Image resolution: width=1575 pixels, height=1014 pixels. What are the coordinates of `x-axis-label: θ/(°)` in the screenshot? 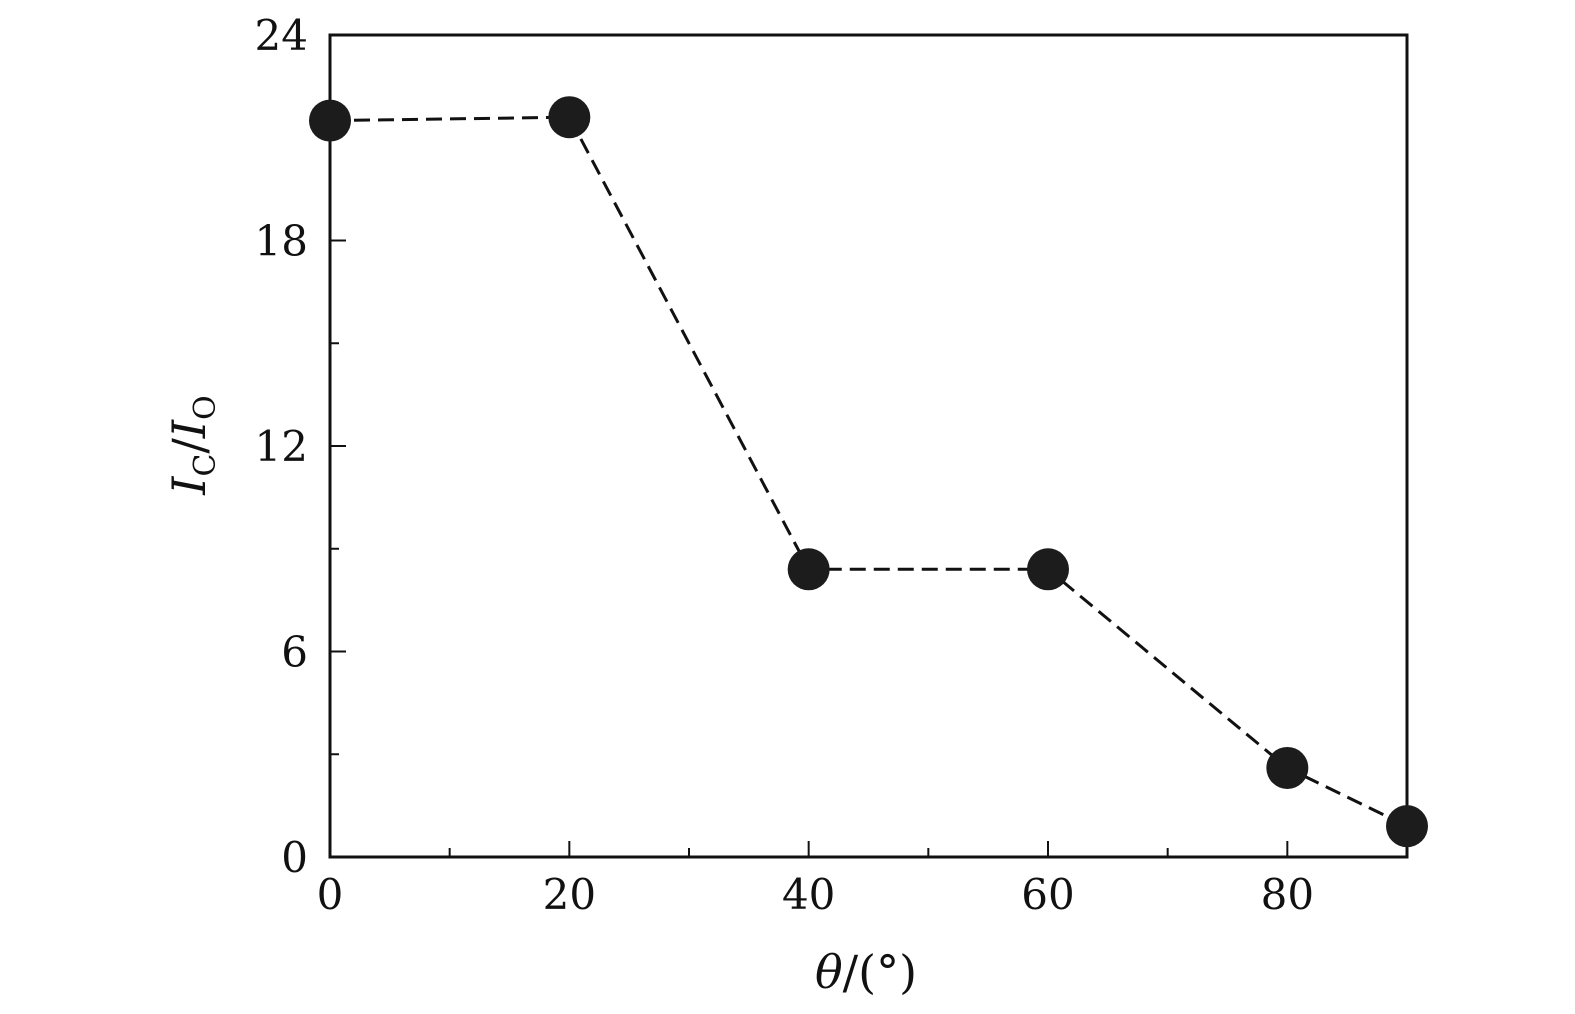 It's located at (866, 972).